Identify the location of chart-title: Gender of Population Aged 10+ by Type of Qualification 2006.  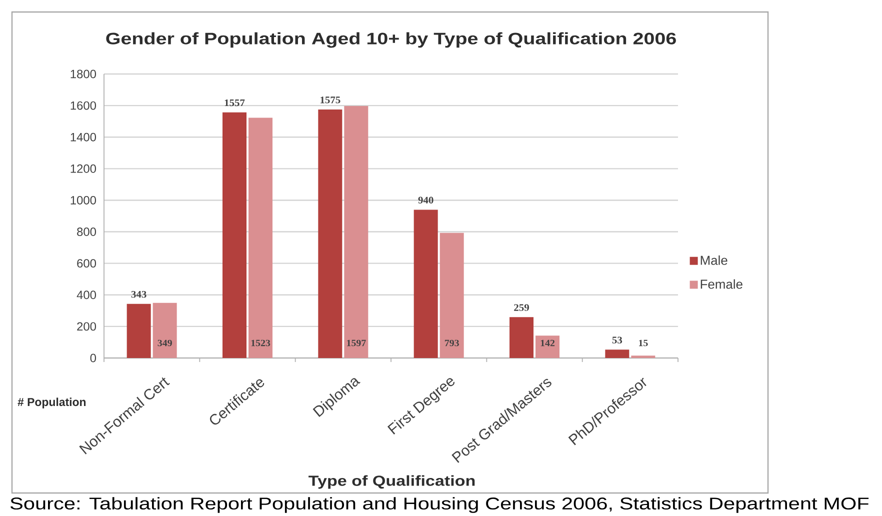
(391, 40).